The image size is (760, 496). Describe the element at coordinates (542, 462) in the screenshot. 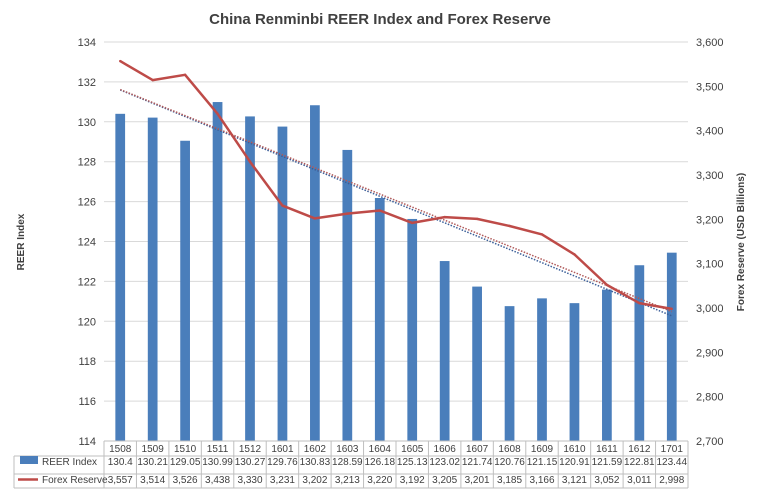

I see `table-value-reer-index: 121.15` at that location.